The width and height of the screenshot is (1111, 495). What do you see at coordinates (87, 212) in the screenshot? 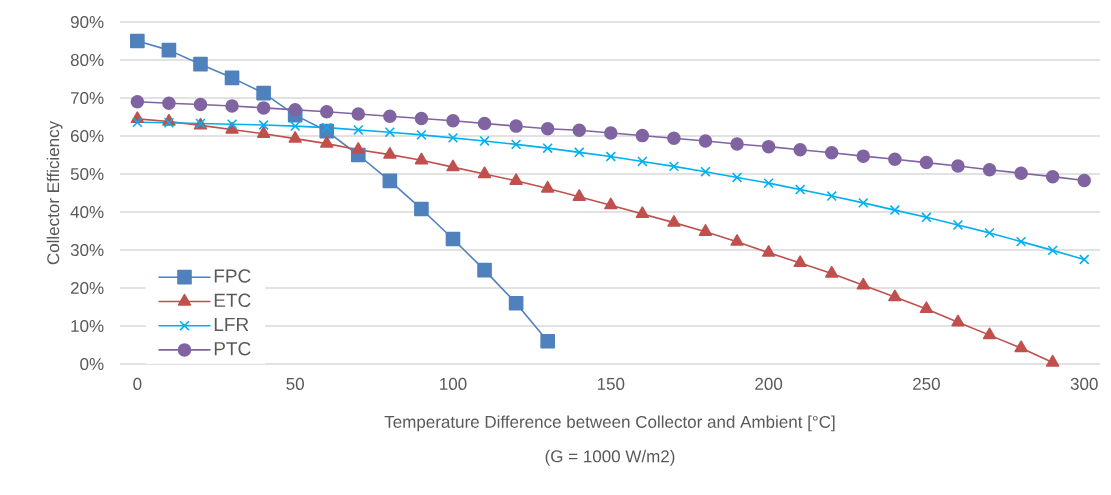
I see `y-tick-label: 40%` at bounding box center [87, 212].